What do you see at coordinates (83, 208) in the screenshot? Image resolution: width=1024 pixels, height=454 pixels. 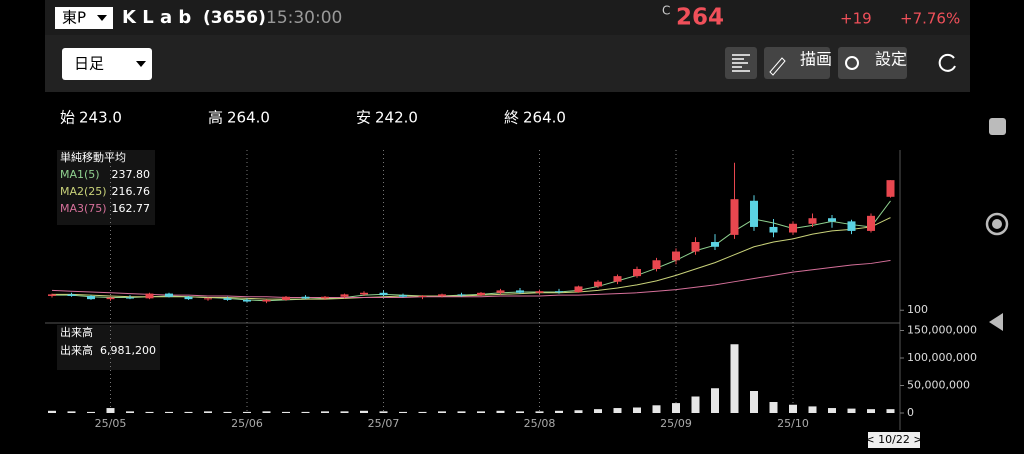 I see `legend-name: MA3(75)` at bounding box center [83, 208].